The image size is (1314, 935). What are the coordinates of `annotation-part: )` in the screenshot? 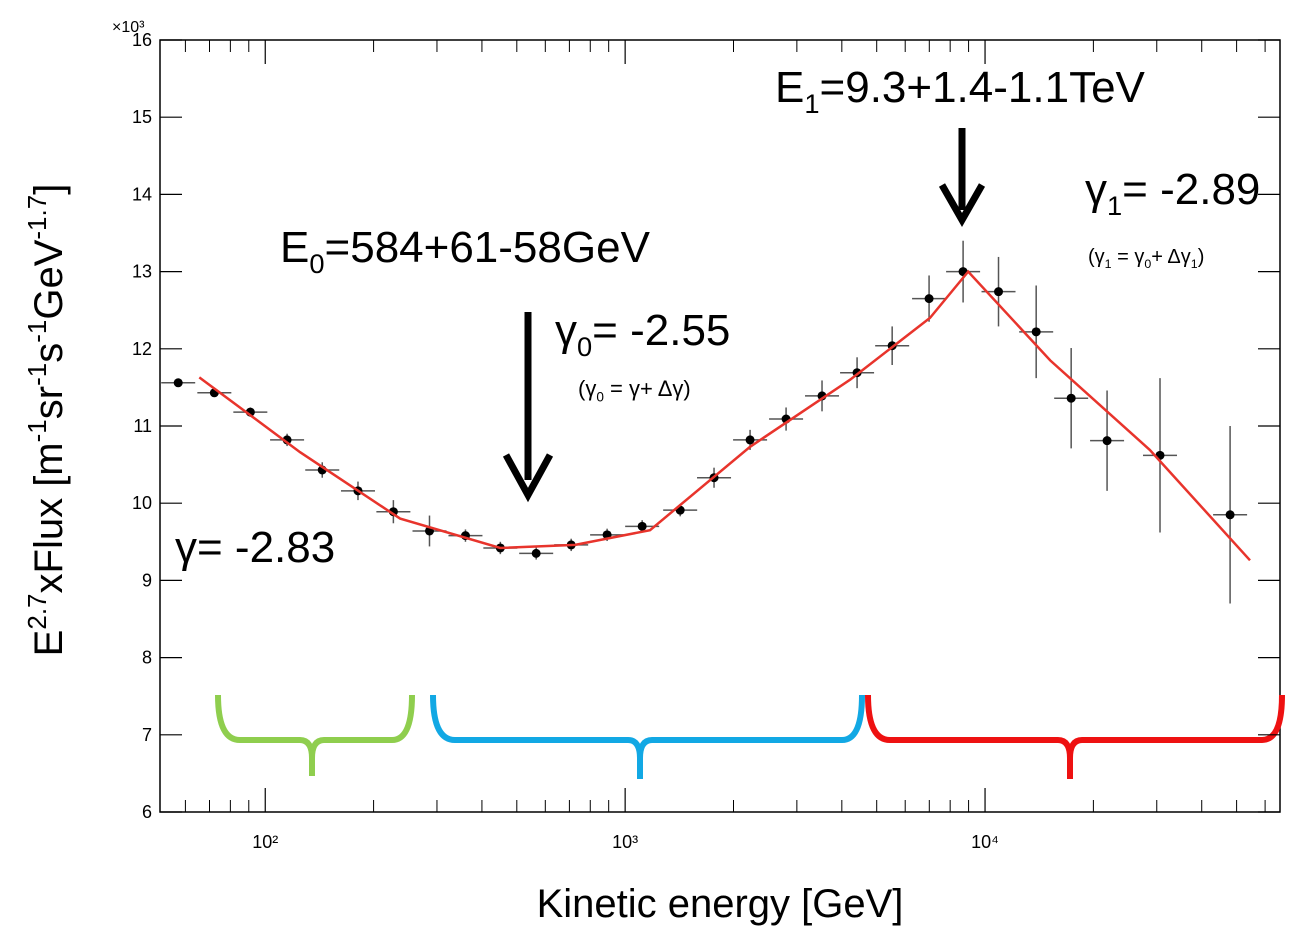 It's located at (1201, 257).